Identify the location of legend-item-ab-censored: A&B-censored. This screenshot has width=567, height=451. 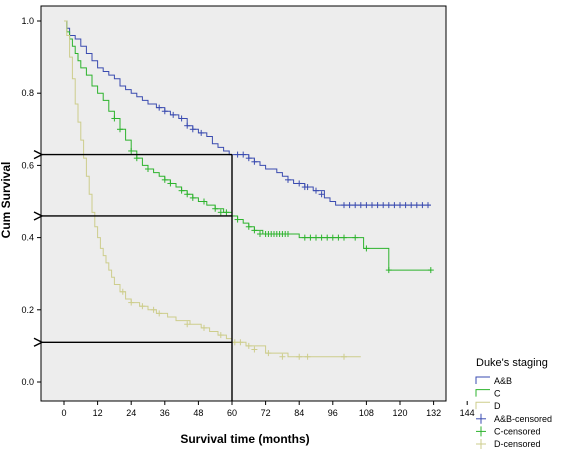
(514, 418).